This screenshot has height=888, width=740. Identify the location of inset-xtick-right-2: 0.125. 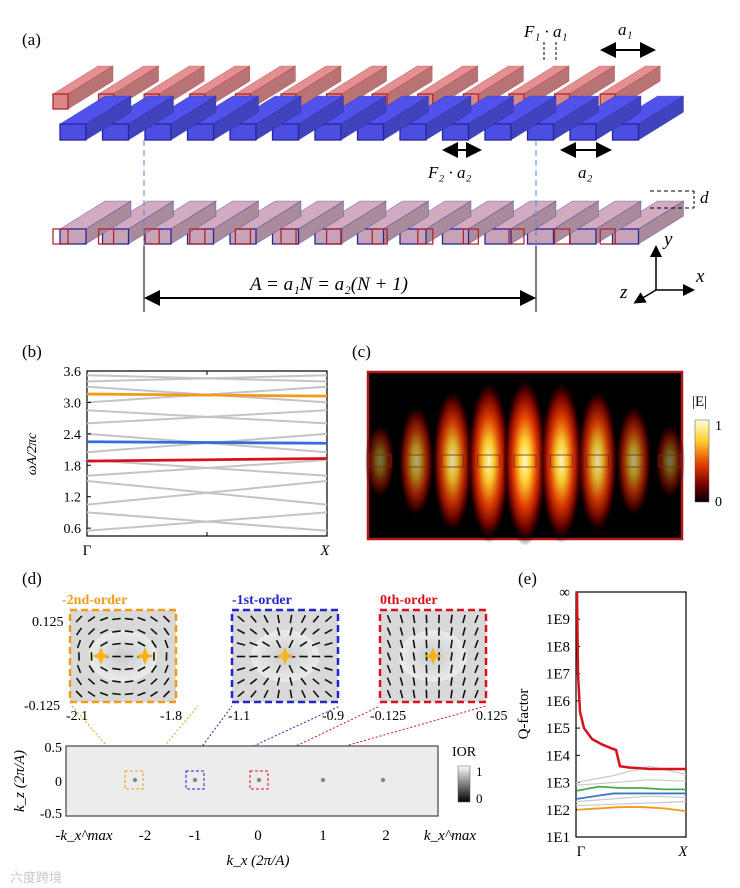
(492, 716).